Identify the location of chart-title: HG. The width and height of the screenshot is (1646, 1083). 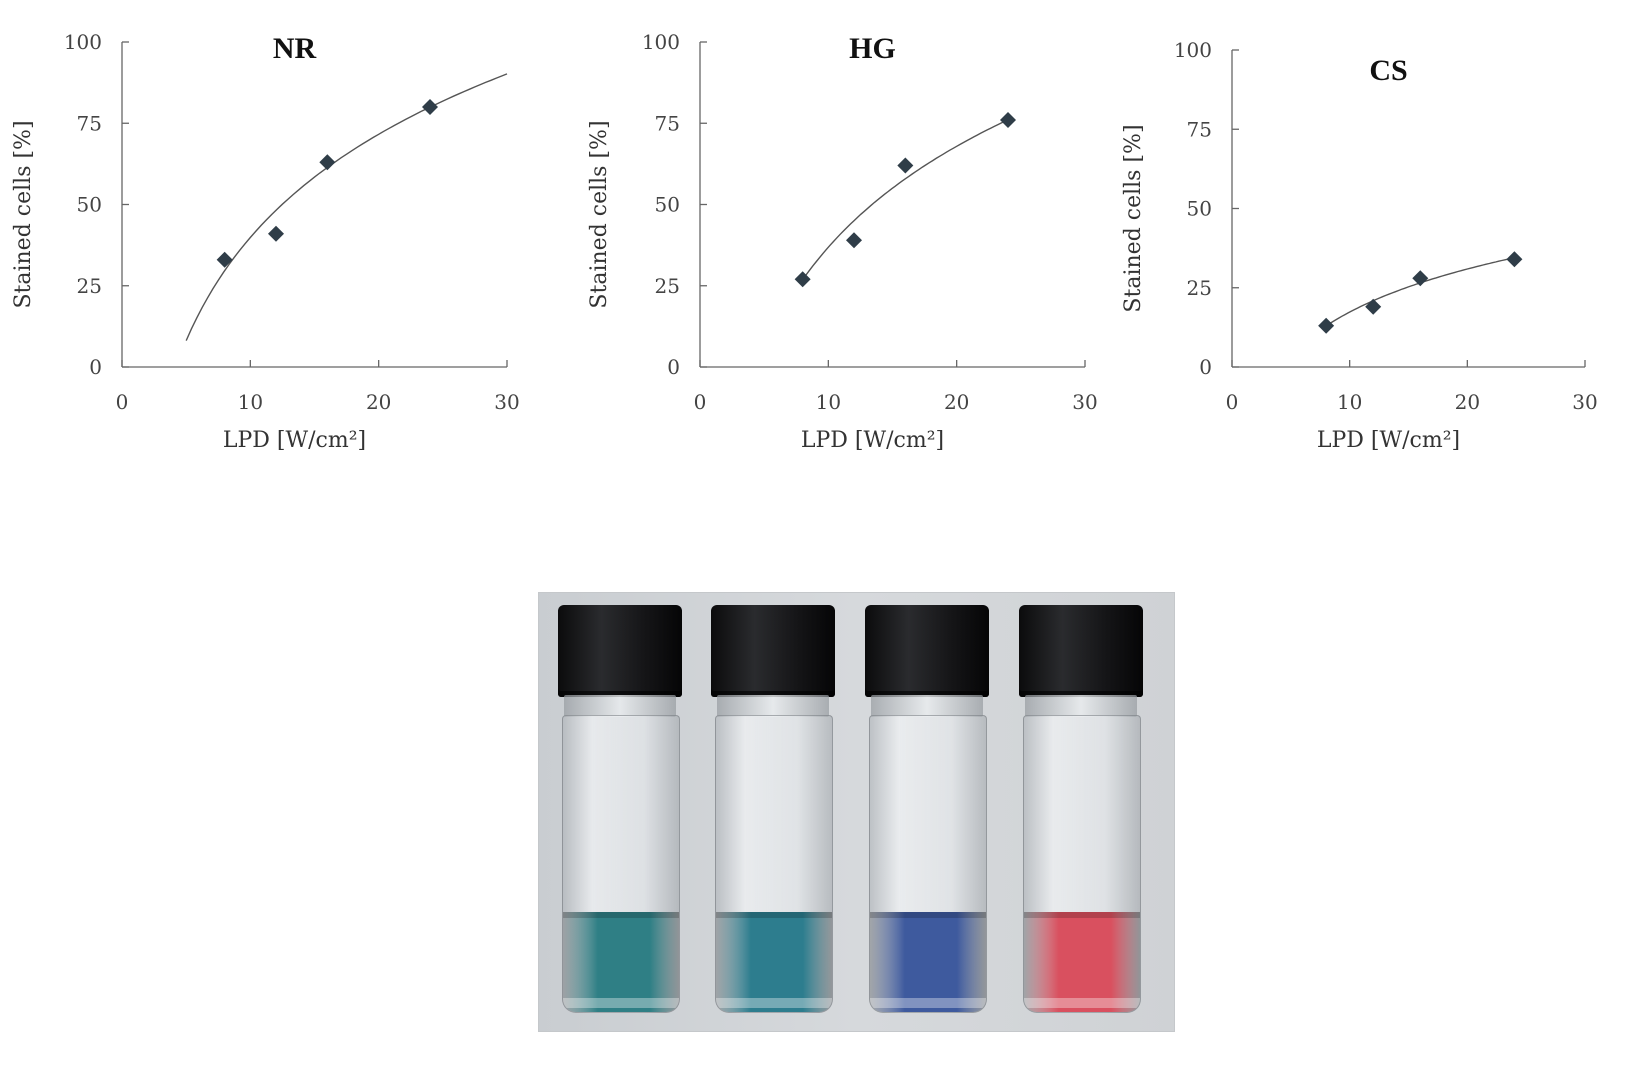
(872, 48).